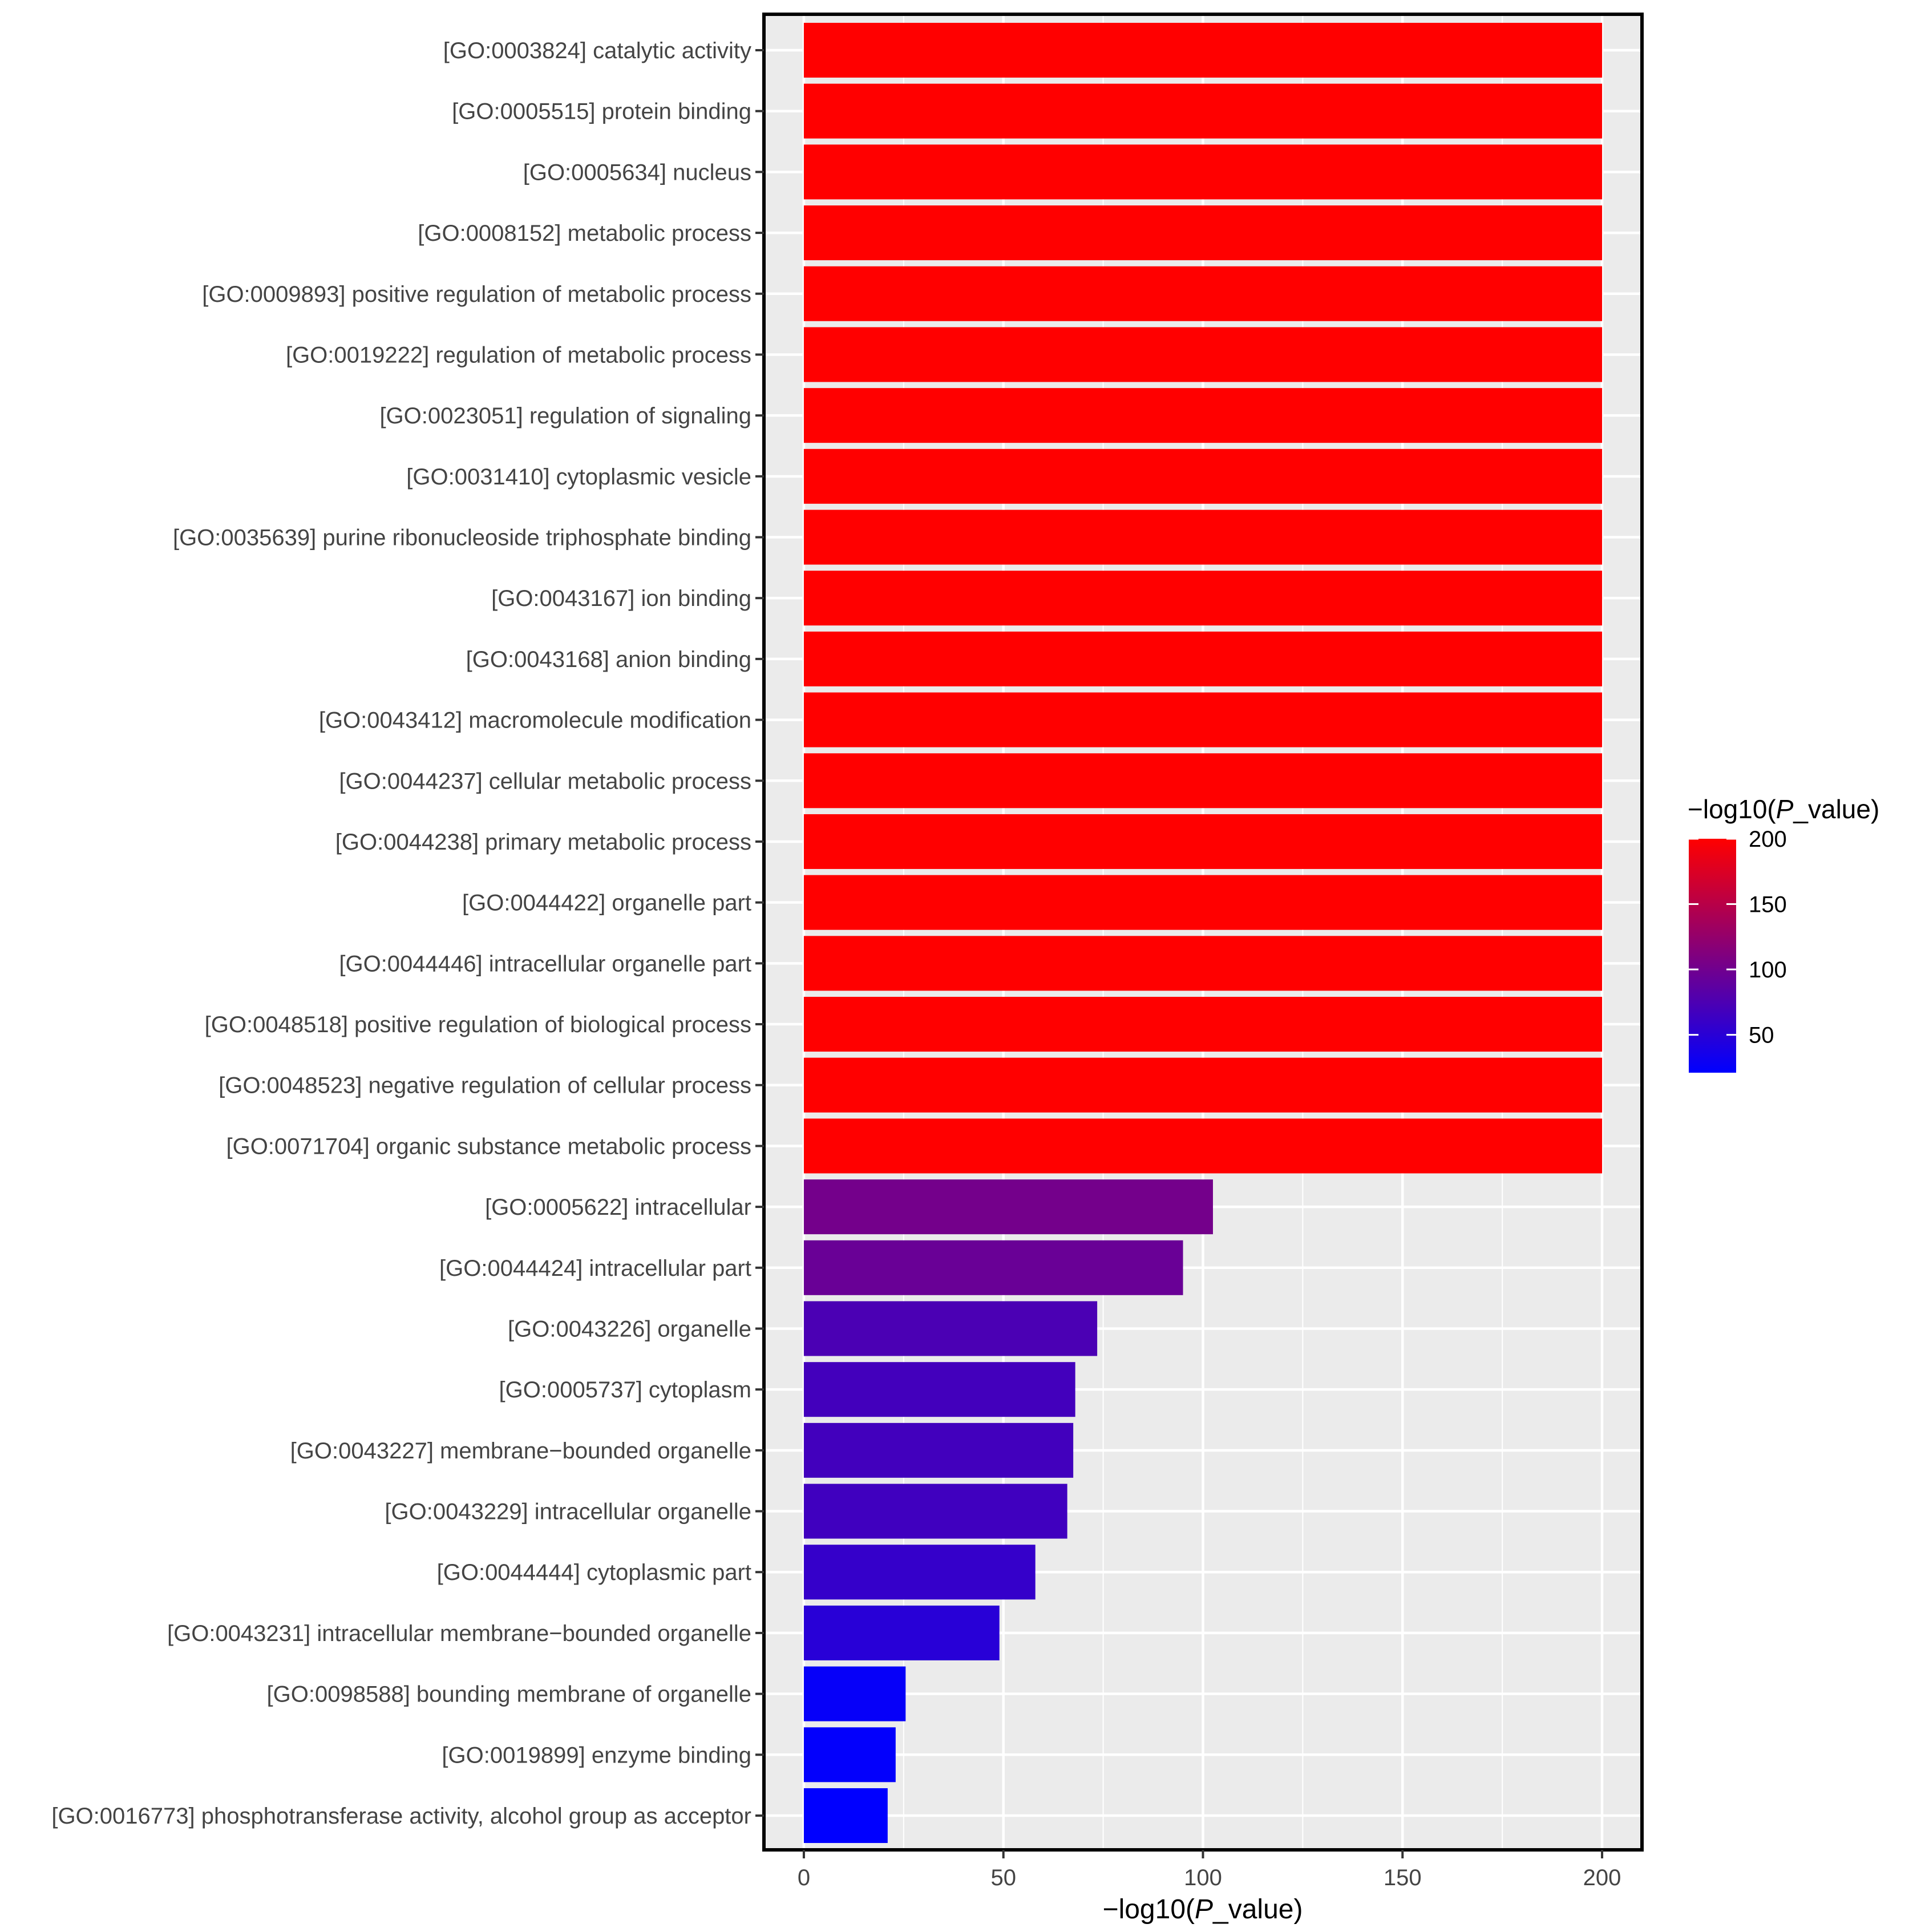 Image resolution: width=1909 pixels, height=1932 pixels. What do you see at coordinates (608, 659) in the screenshot?
I see `y-tick-label: [GO:0043168] anion binding` at bounding box center [608, 659].